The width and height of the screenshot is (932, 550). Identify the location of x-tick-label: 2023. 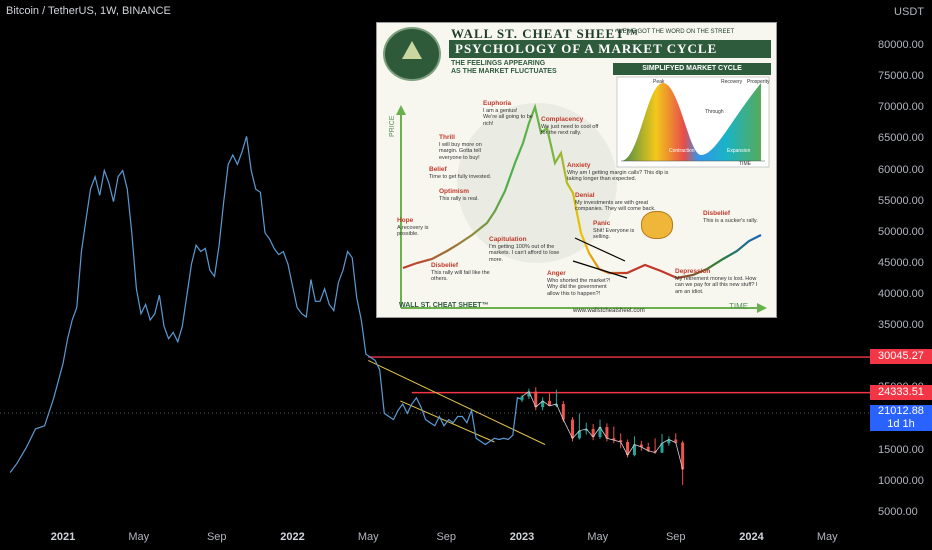
(522, 537).